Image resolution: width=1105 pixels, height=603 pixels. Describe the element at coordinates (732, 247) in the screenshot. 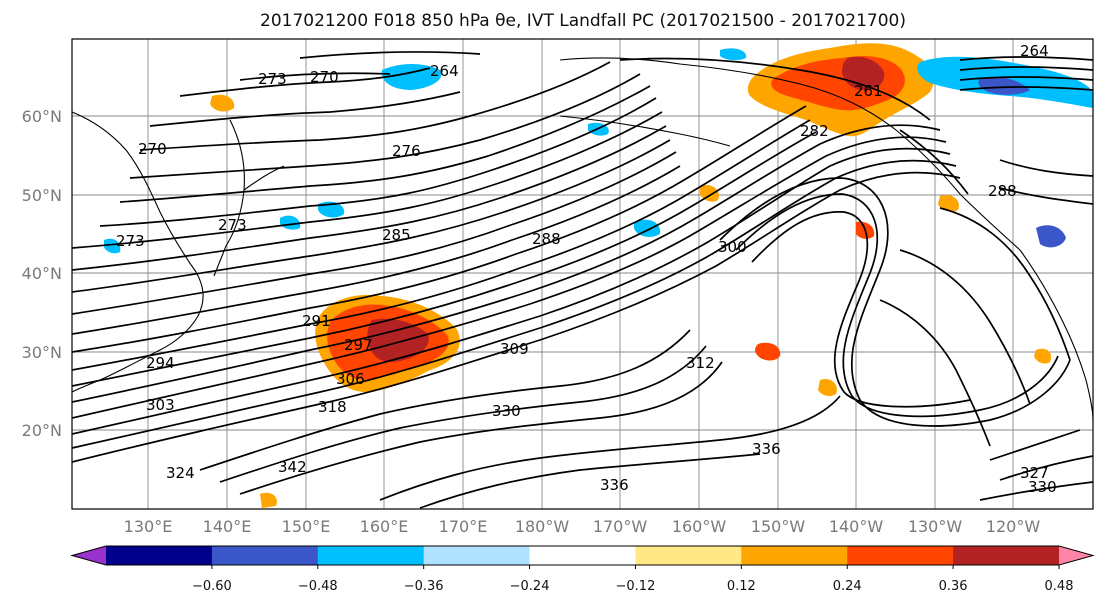

I see `contour-label: 300` at that location.